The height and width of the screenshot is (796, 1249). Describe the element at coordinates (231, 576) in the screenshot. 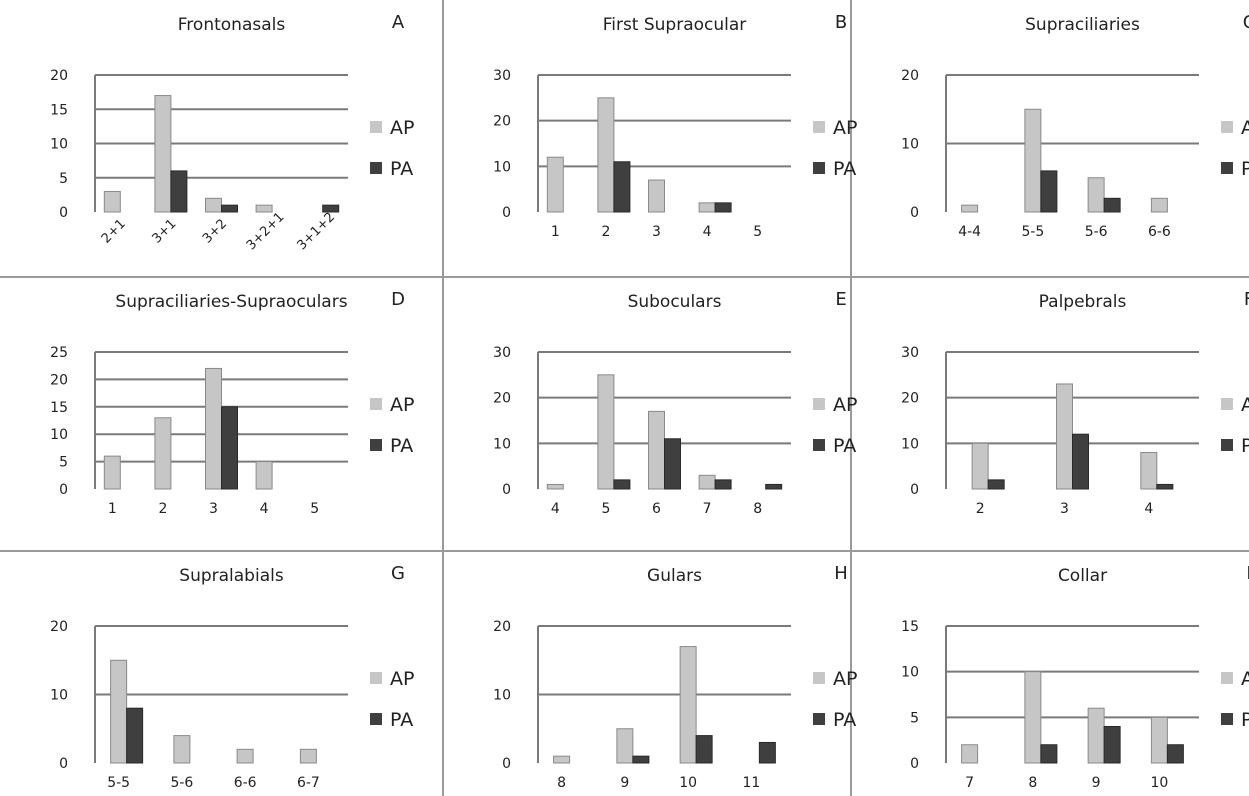

I see `chart-title: Supralabials` at that location.